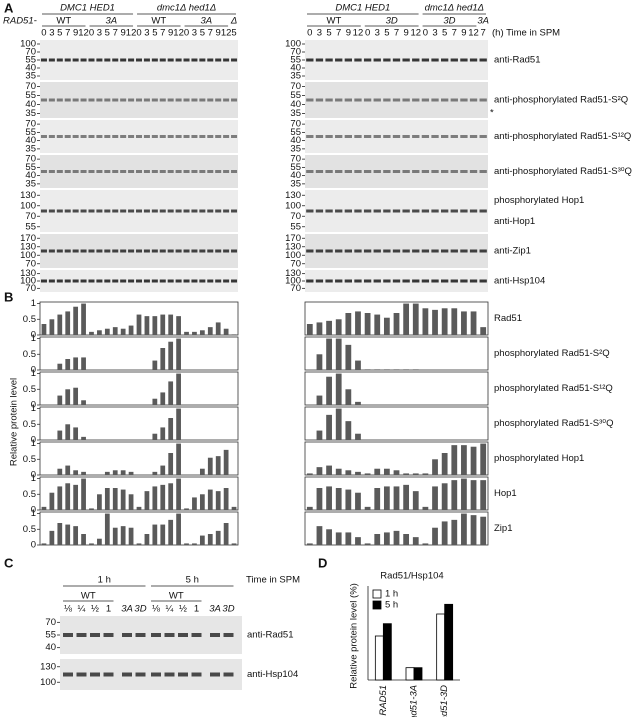 The image size is (642, 717). I want to click on mw-marker: 130, so click(28, 273).